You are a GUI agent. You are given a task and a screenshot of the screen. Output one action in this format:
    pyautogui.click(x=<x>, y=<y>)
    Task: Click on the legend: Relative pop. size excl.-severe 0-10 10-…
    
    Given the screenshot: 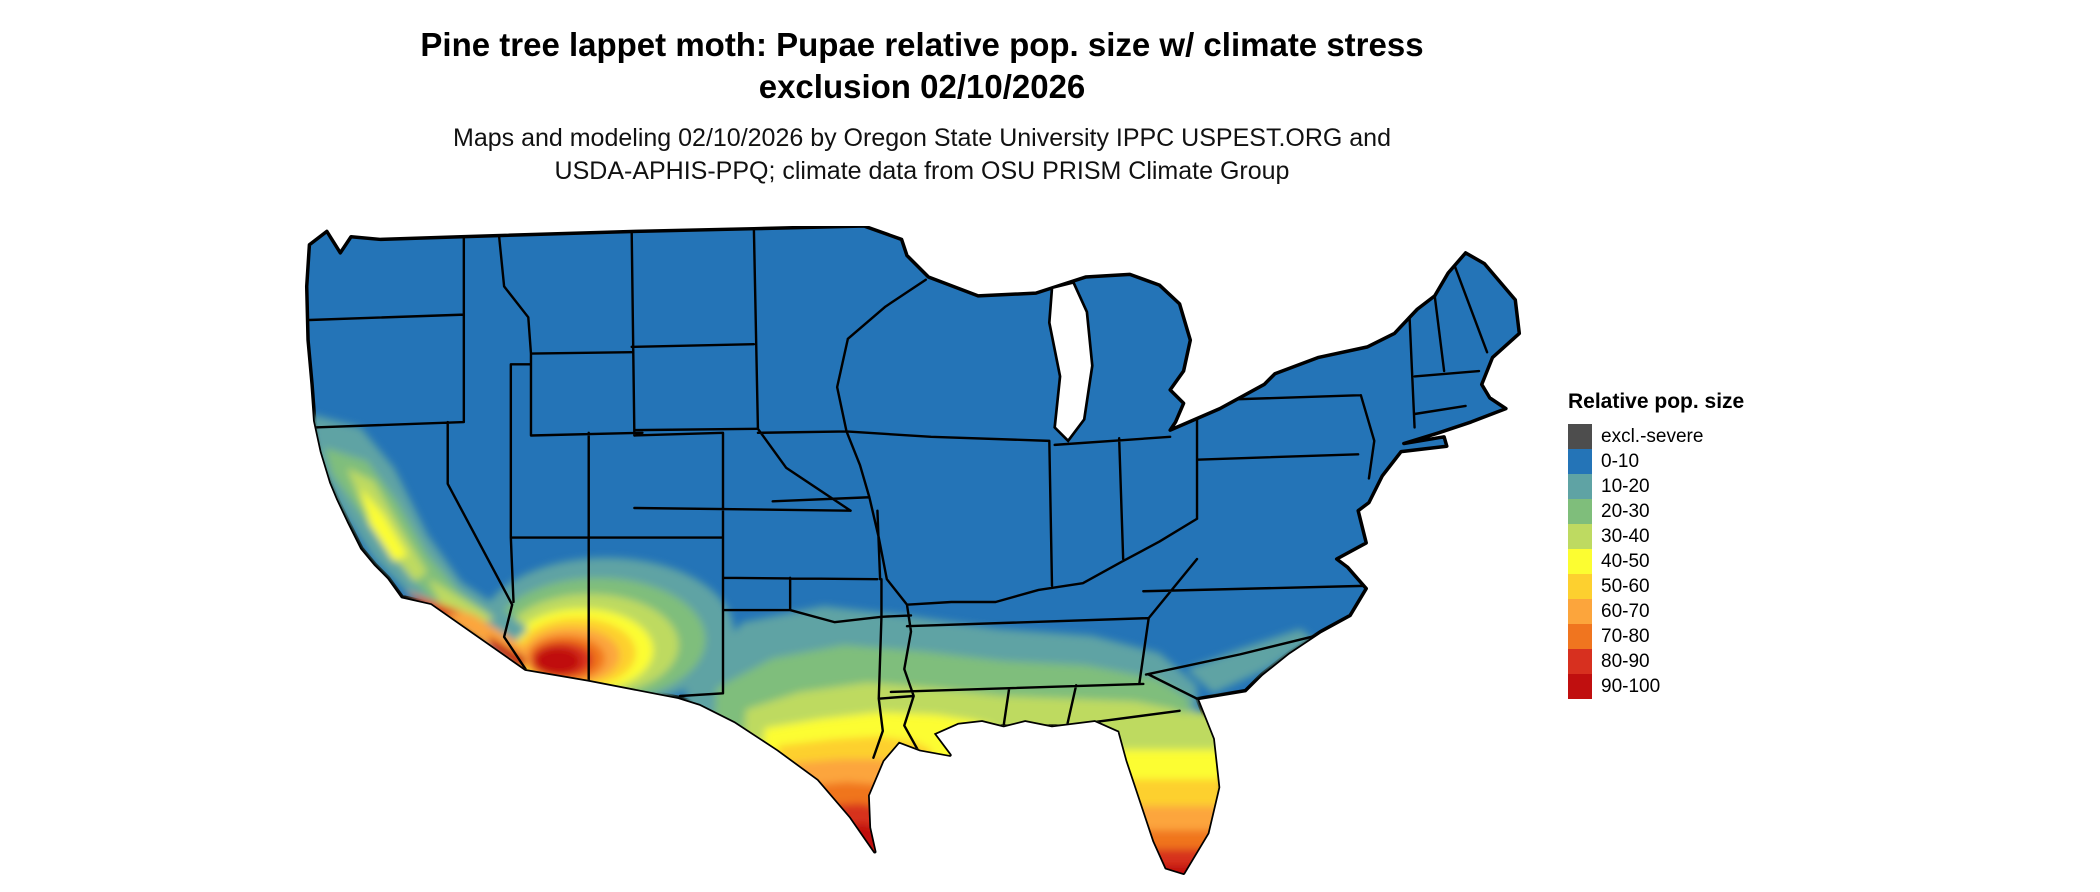 What is the action you would take?
    pyautogui.click(x=1656, y=544)
    